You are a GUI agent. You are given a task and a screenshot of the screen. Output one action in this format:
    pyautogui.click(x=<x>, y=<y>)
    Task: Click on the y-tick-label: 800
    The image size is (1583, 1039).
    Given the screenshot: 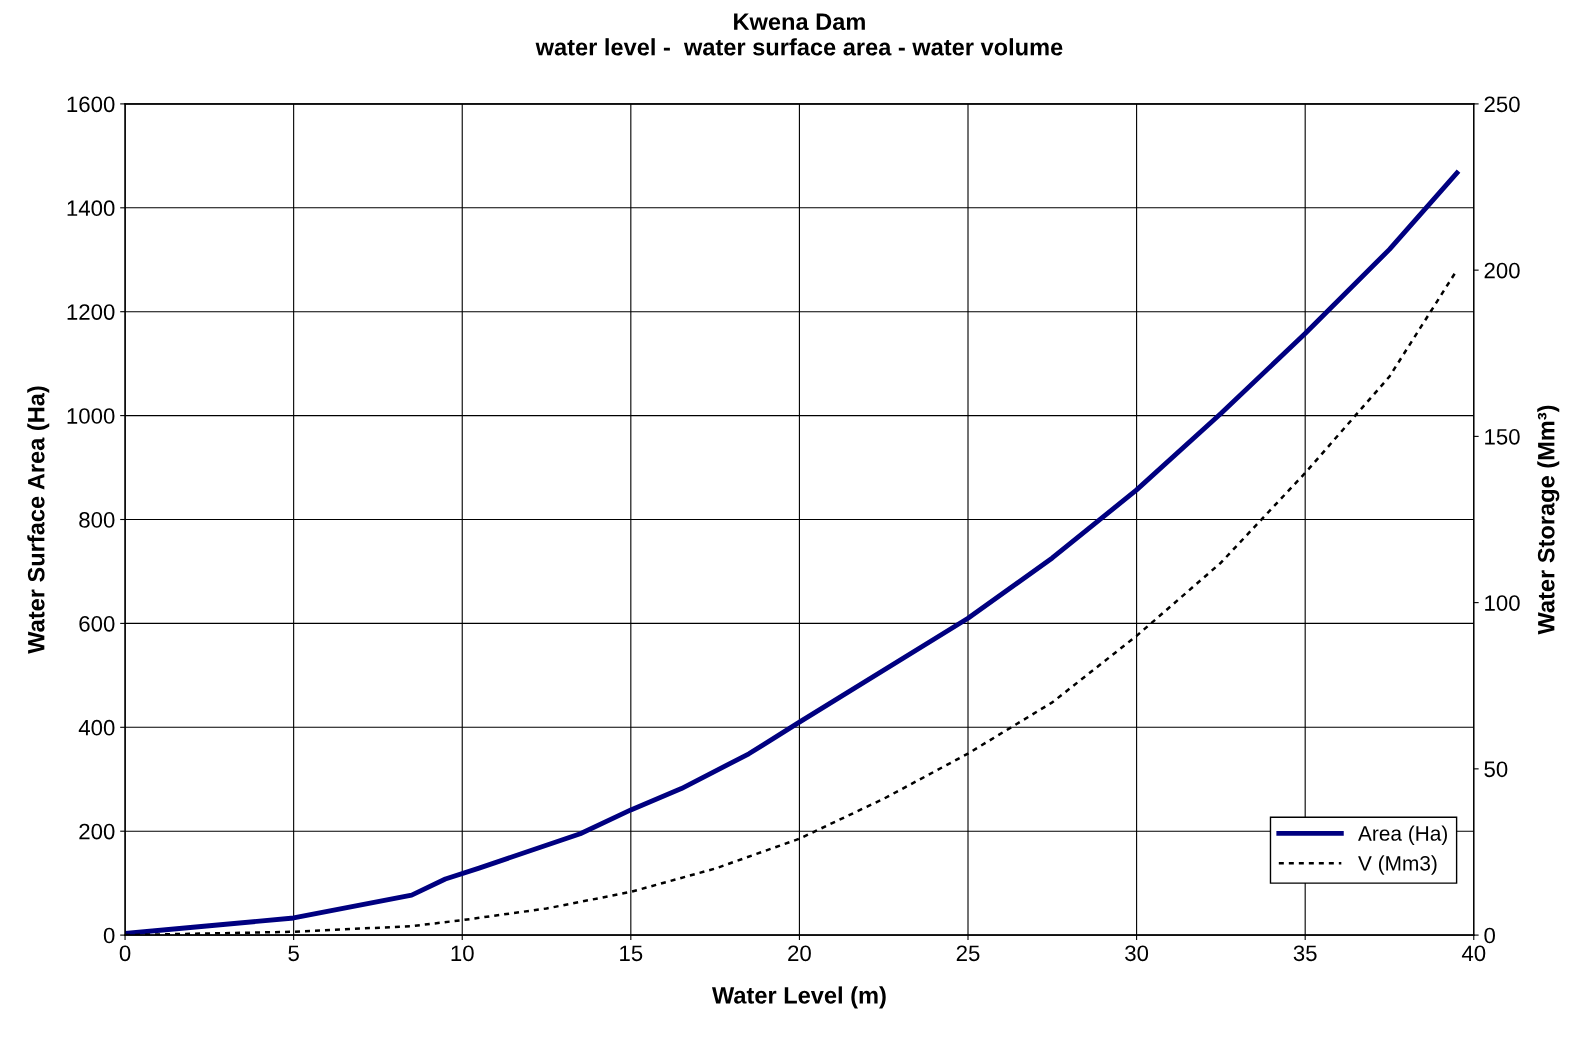 What is the action you would take?
    pyautogui.click(x=97, y=520)
    